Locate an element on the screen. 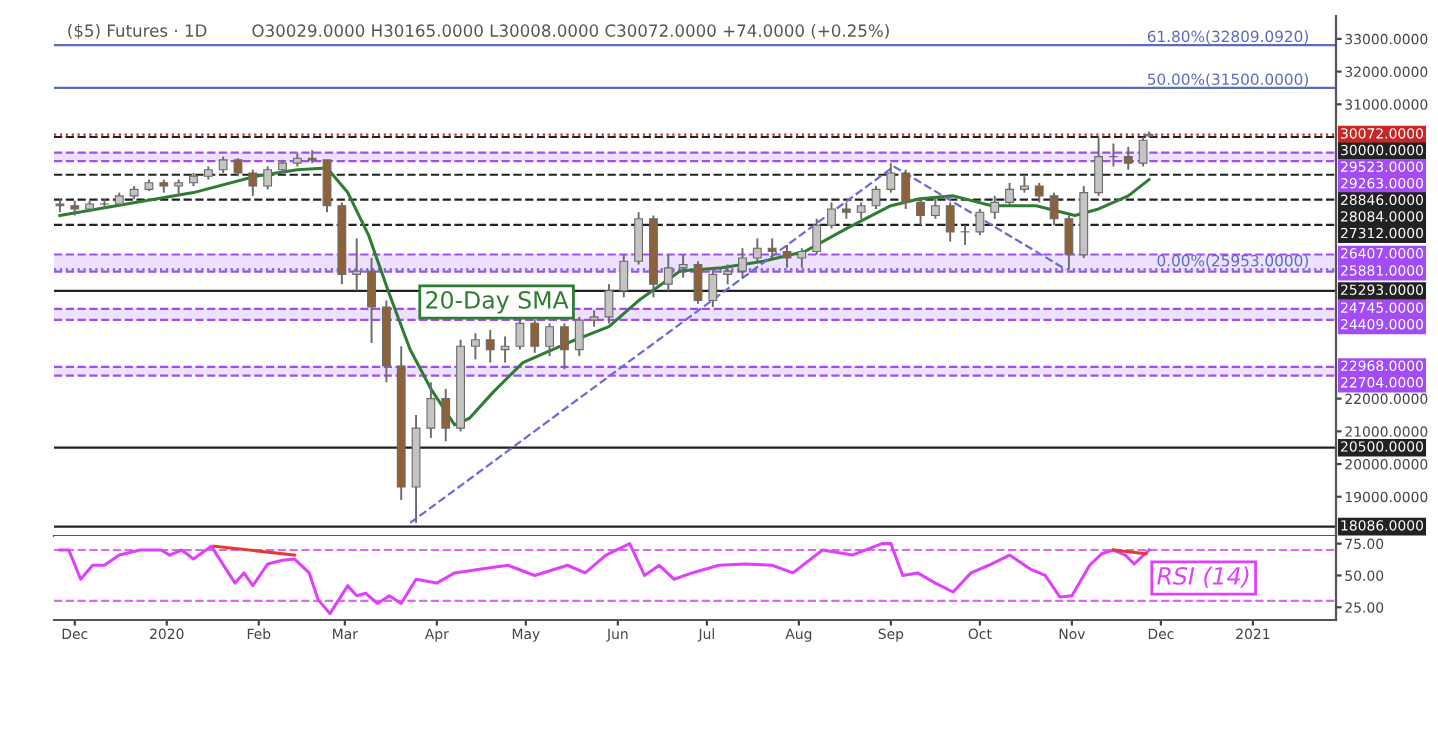  series-label: RSI (14) is located at coordinates (1203, 577).